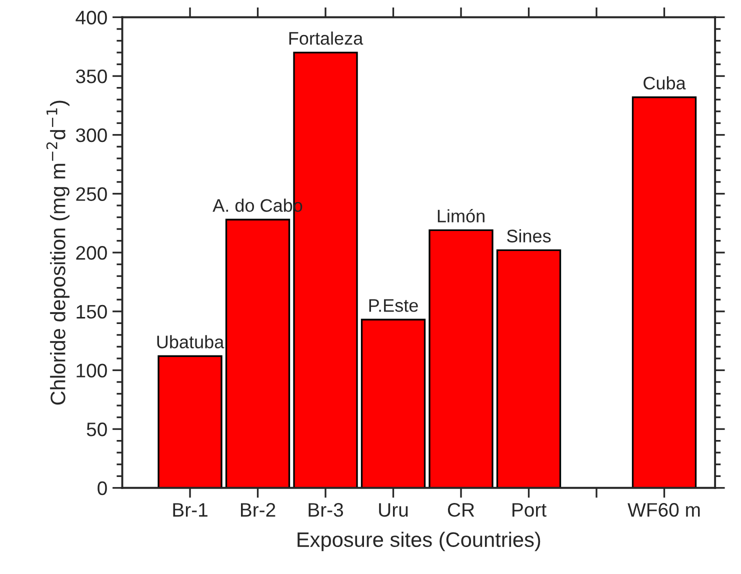  I want to click on annotation: Cuba, so click(665, 83).